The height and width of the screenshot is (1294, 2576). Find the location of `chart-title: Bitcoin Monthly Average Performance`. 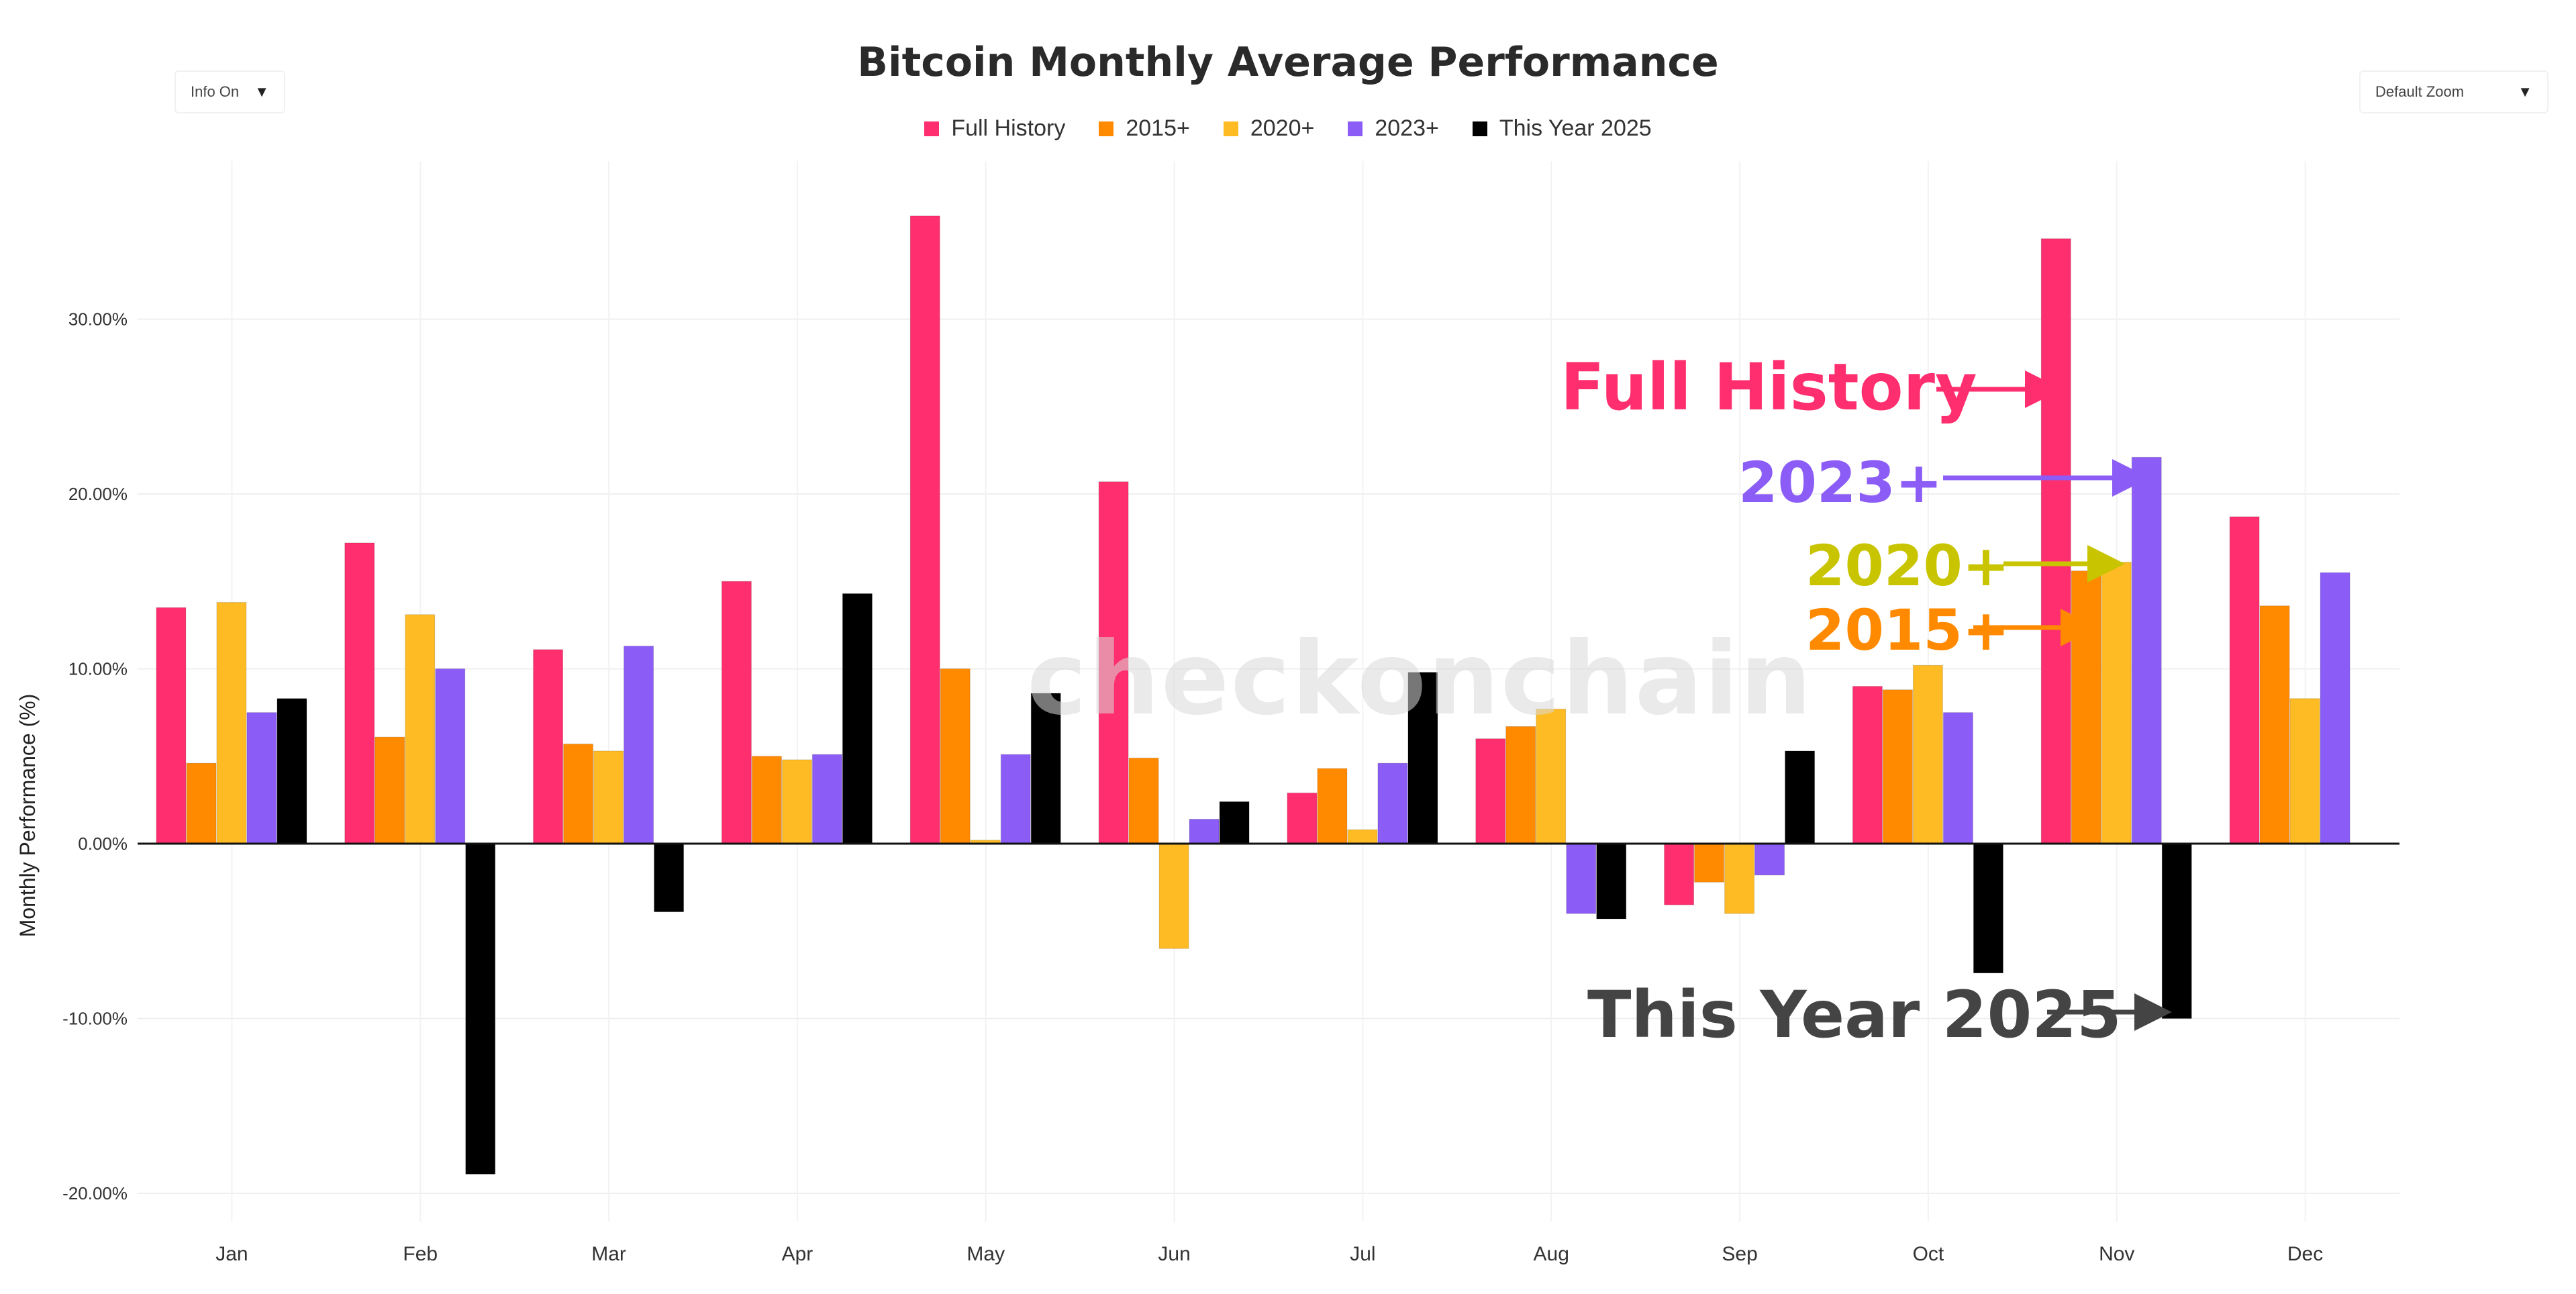

chart-title: Bitcoin Monthly Average Performance is located at coordinates (1288, 62).